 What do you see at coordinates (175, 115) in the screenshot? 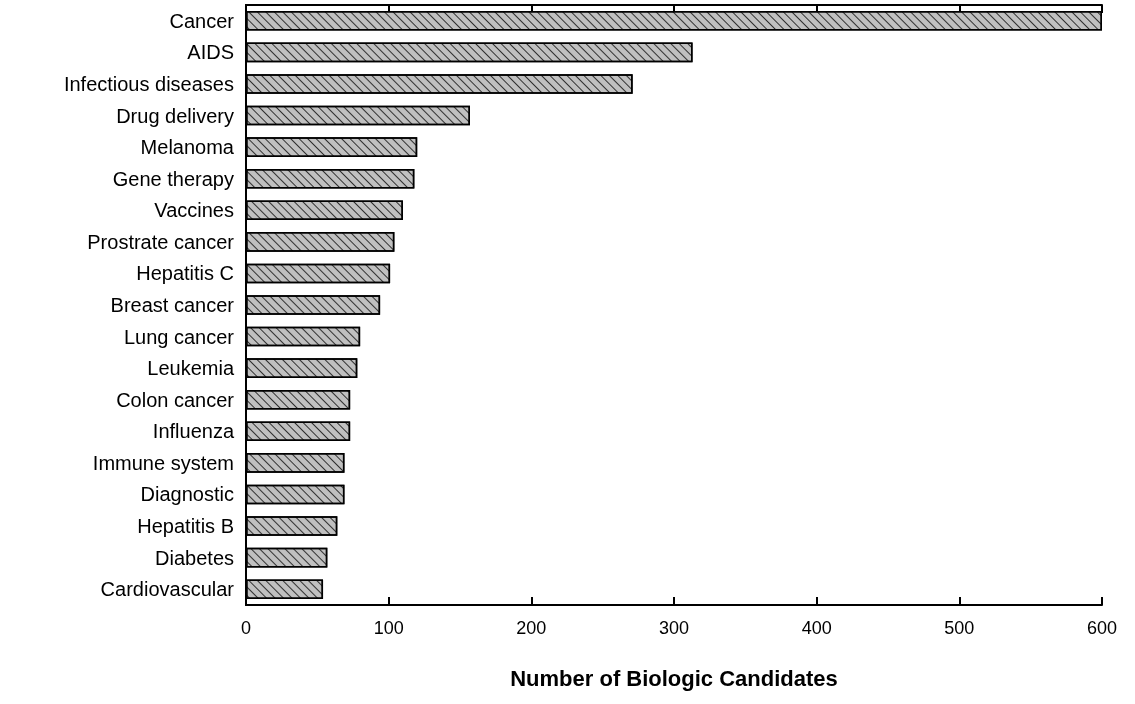
I see `y-tick-label: Drug delivery` at bounding box center [175, 115].